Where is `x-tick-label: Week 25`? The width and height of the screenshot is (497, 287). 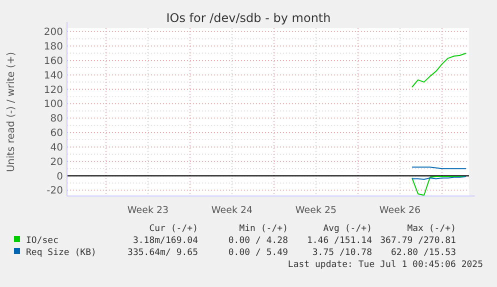 x-tick-label: Week 25 is located at coordinates (316, 210).